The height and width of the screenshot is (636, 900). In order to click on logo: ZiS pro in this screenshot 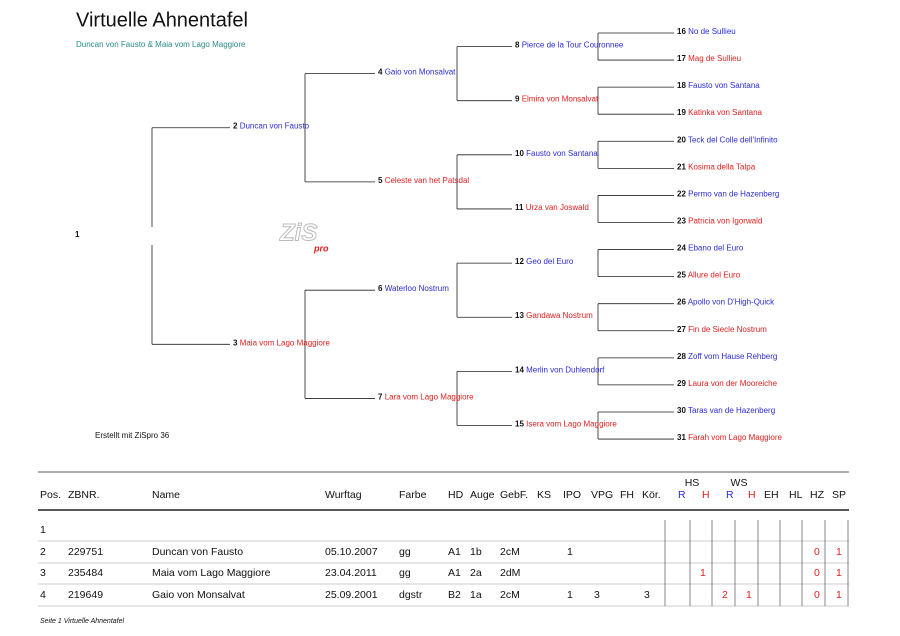, I will do `click(304, 236)`.